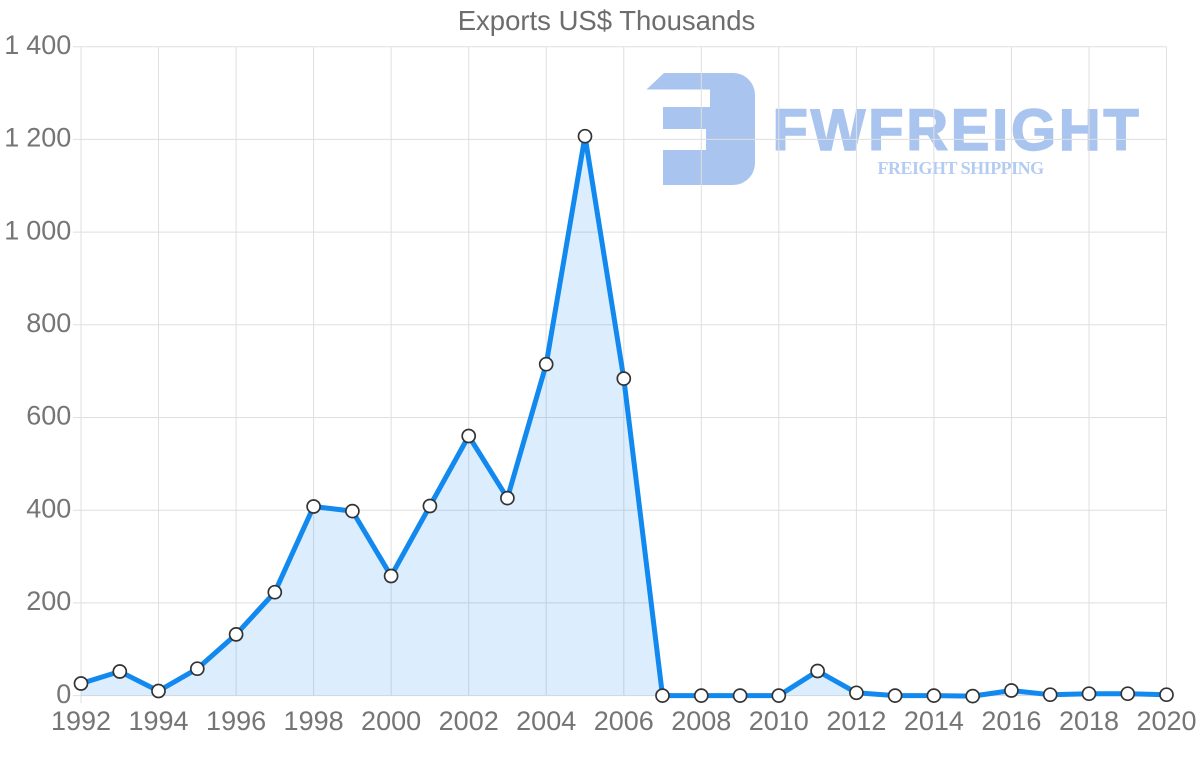 The height and width of the screenshot is (763, 1200). What do you see at coordinates (957, 130) in the screenshot?
I see `svg-text: FWFREIGHT` at bounding box center [957, 130].